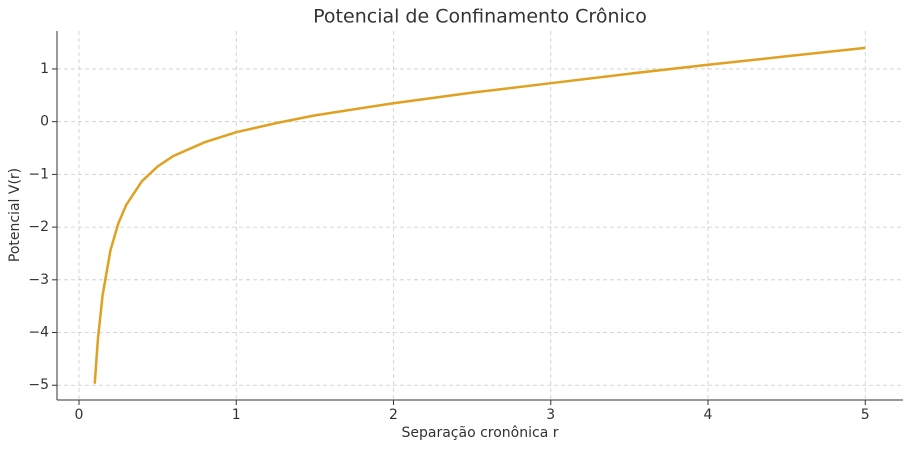 The height and width of the screenshot is (454, 914). Describe the element at coordinates (480, 17) in the screenshot. I see `chart-title: Potencial de Confinamento Crônico` at that location.